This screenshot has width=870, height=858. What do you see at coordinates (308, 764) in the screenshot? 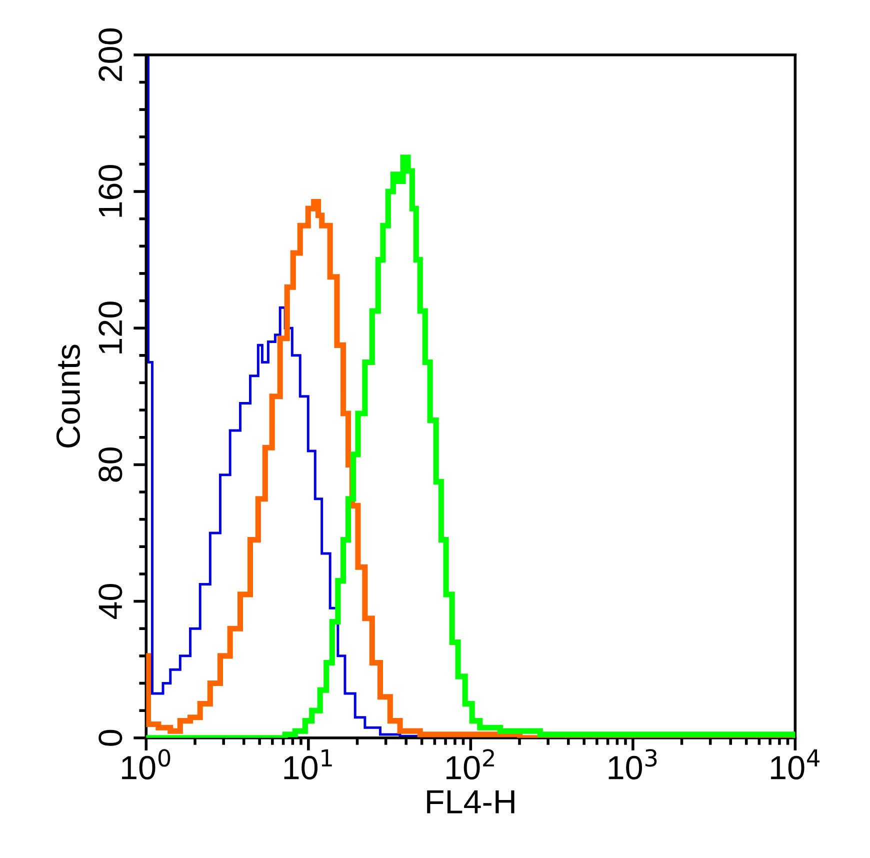
I see `x-tick-label: 10$^{1}$` at bounding box center [308, 764].